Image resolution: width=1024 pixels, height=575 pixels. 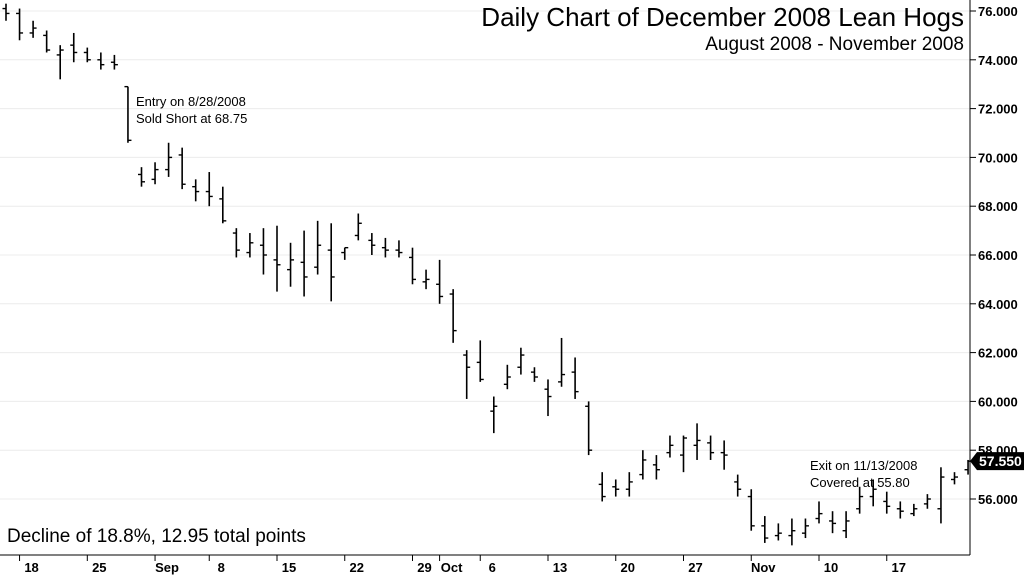 I want to click on last-price-box, so click(x=997, y=461).